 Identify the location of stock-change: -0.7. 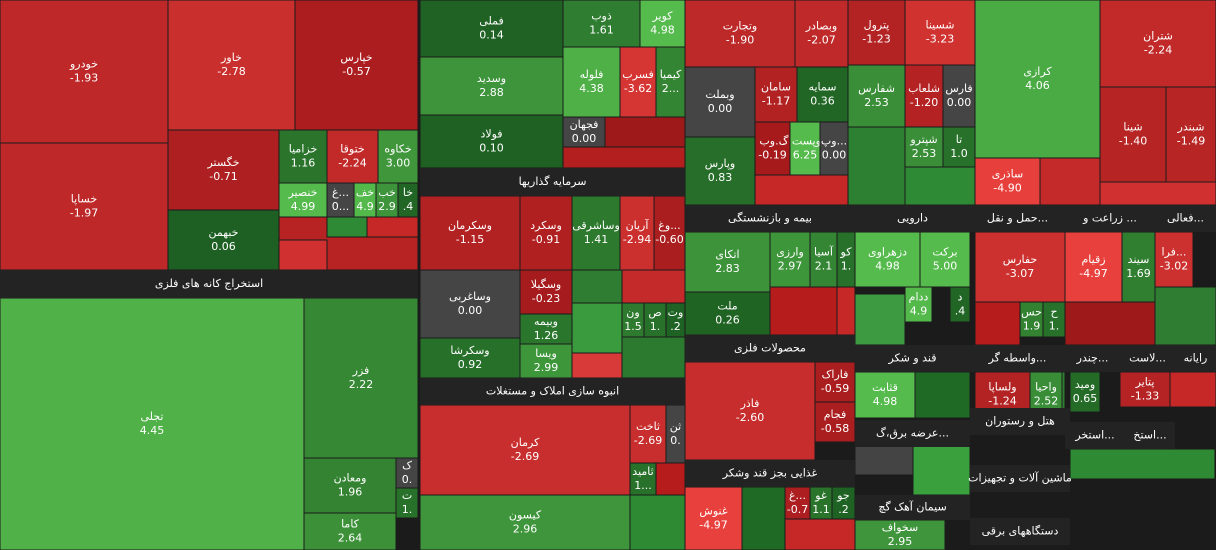
(797, 509).